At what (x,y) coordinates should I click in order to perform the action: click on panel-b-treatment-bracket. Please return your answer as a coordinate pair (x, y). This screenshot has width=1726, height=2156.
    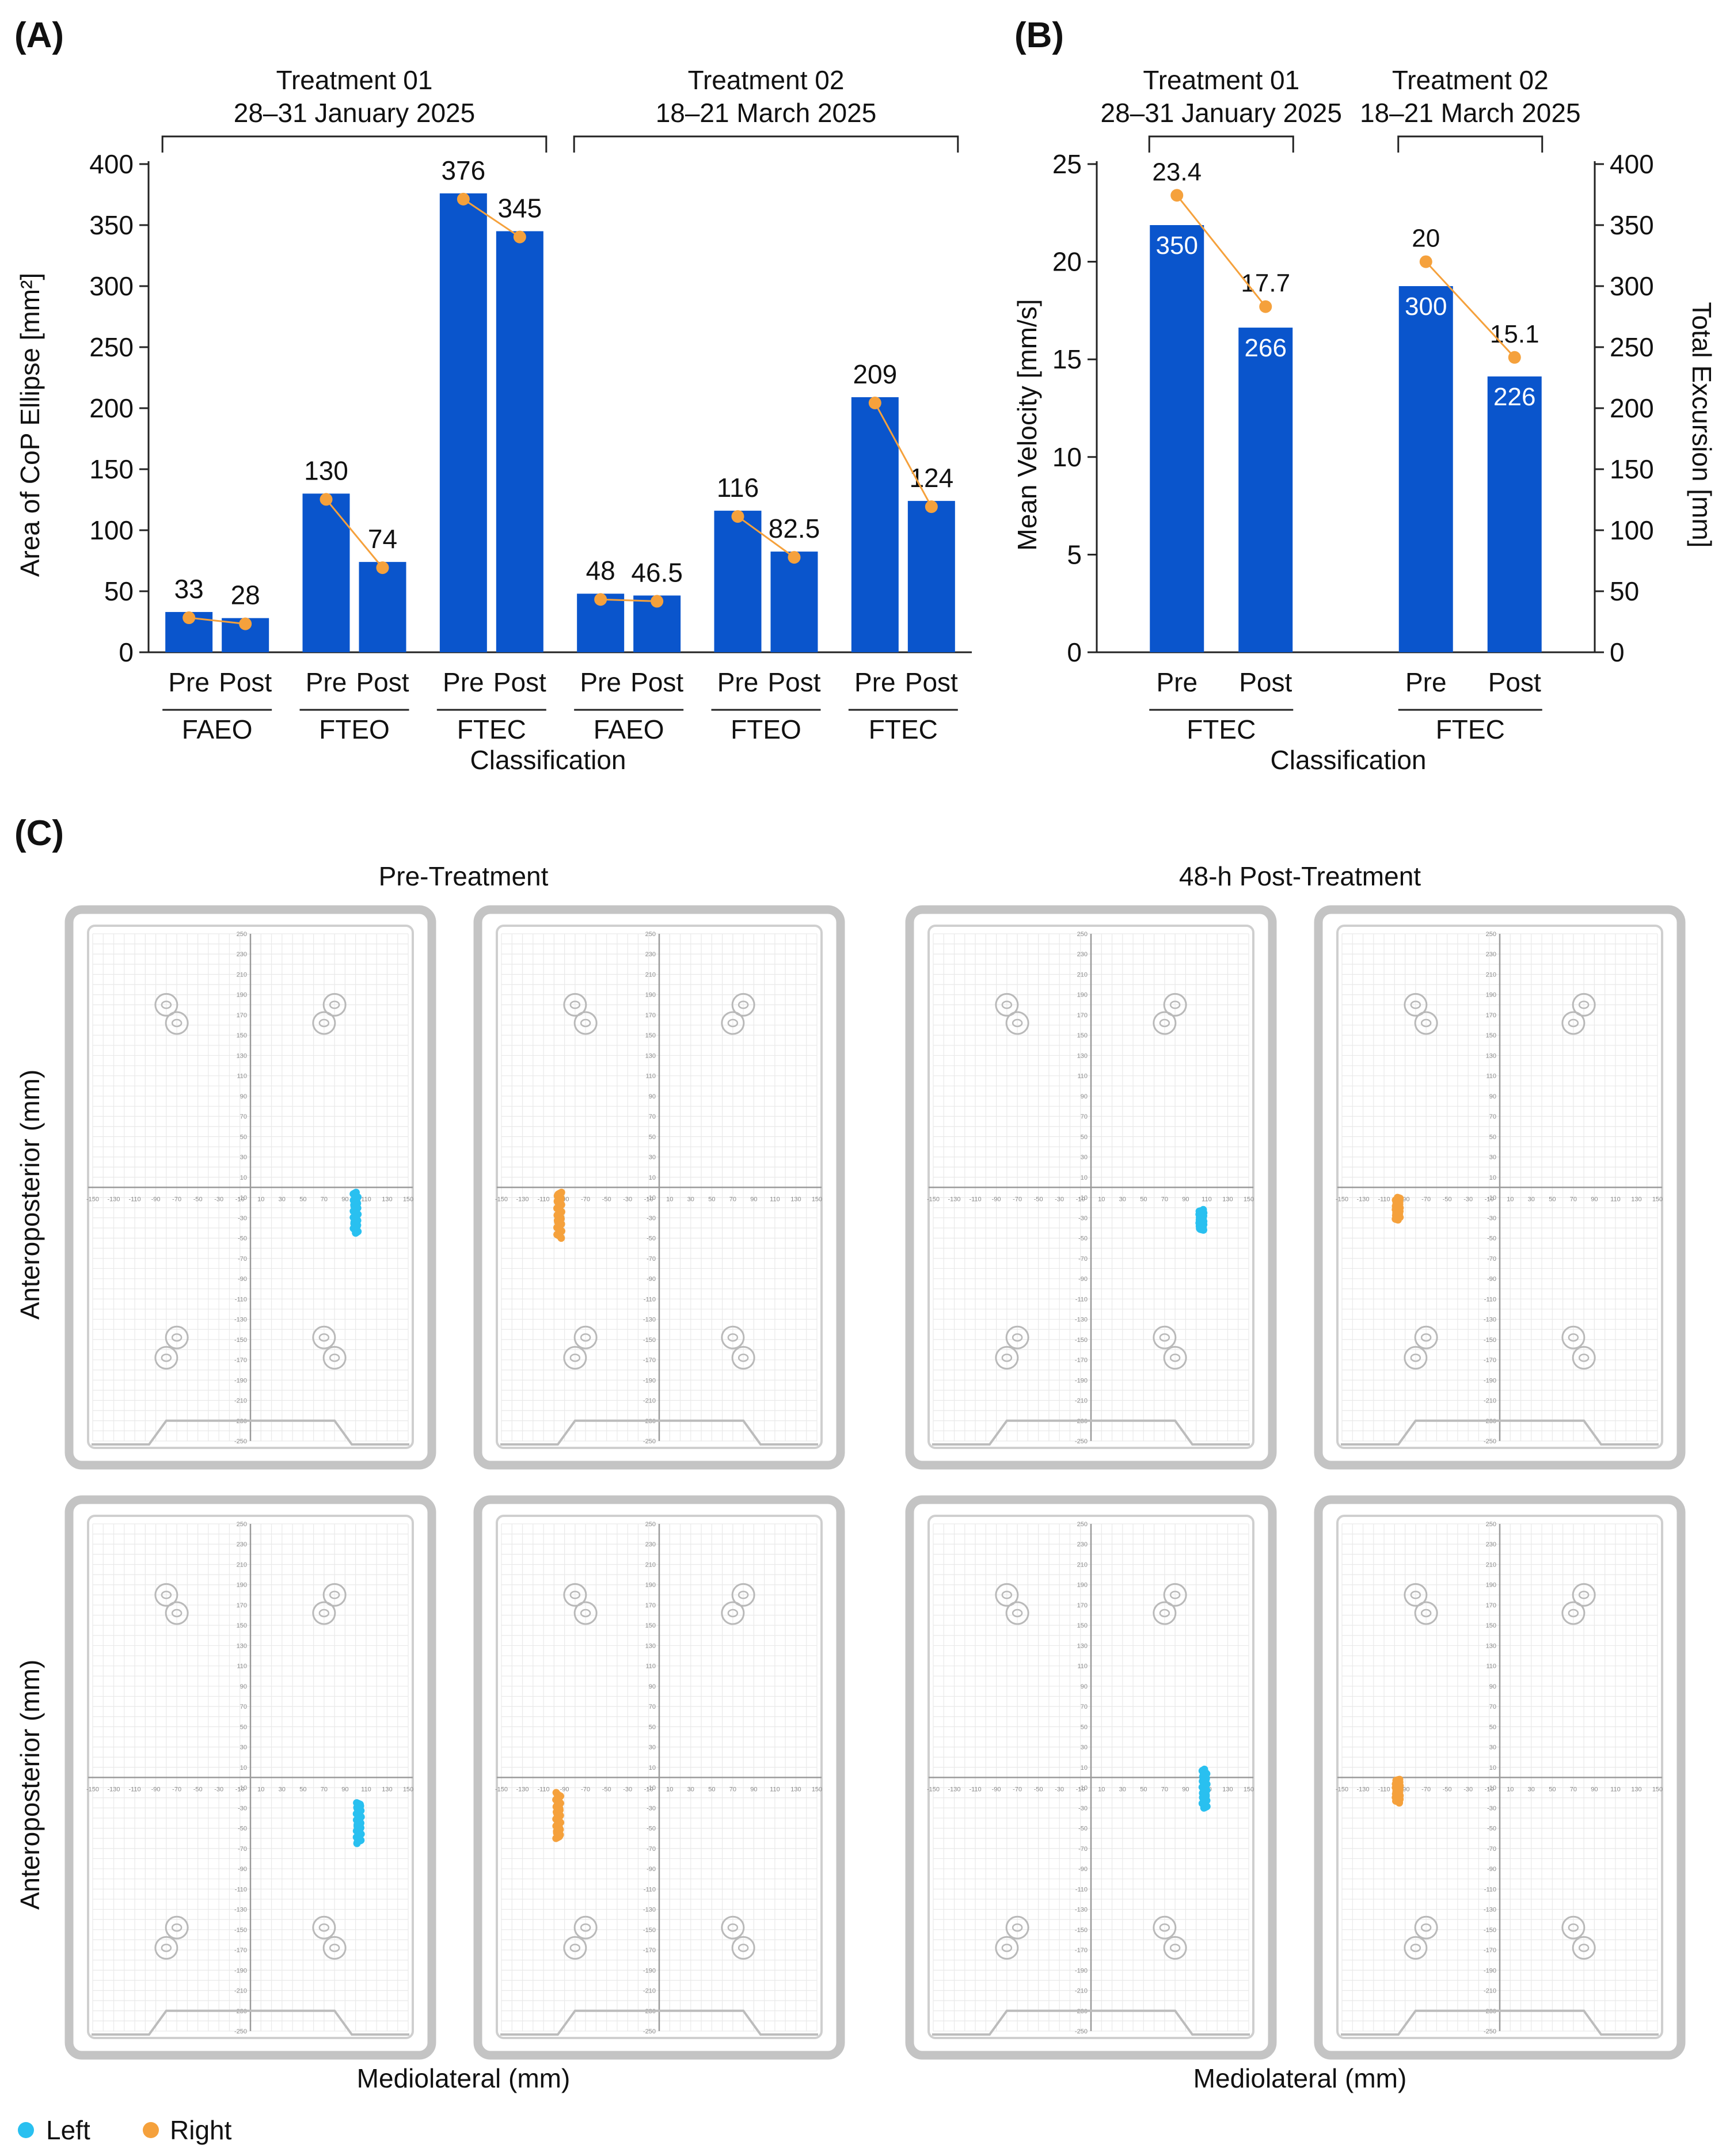
    Looking at the image, I should click on (1470, 144).